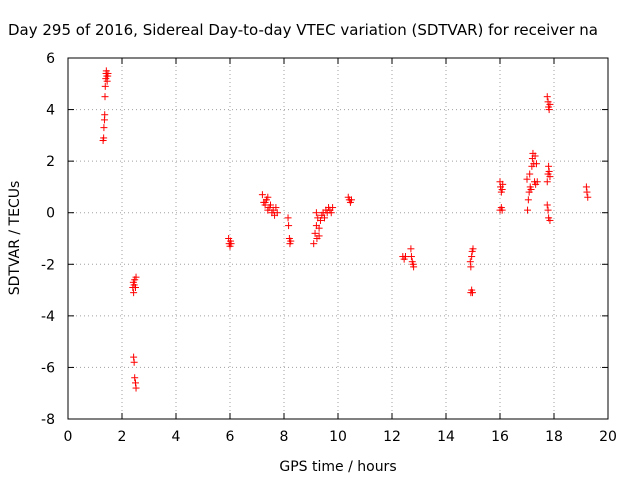 This screenshot has height=480, width=640. What do you see at coordinates (68, 437) in the screenshot?
I see `x-tick-label: 0` at bounding box center [68, 437].